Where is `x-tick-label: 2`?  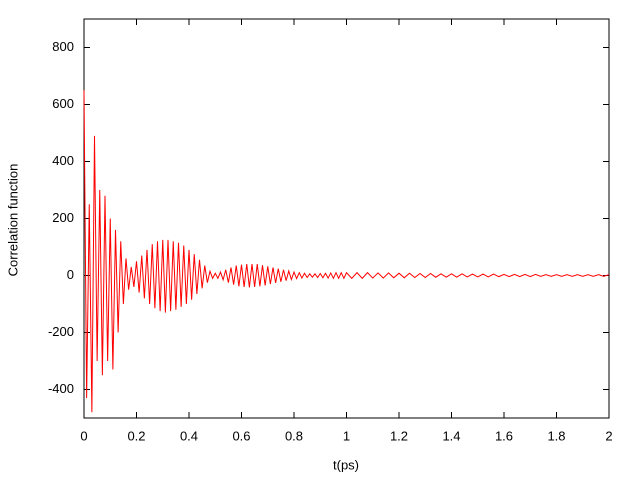 x-tick-label: 2 is located at coordinates (608, 435).